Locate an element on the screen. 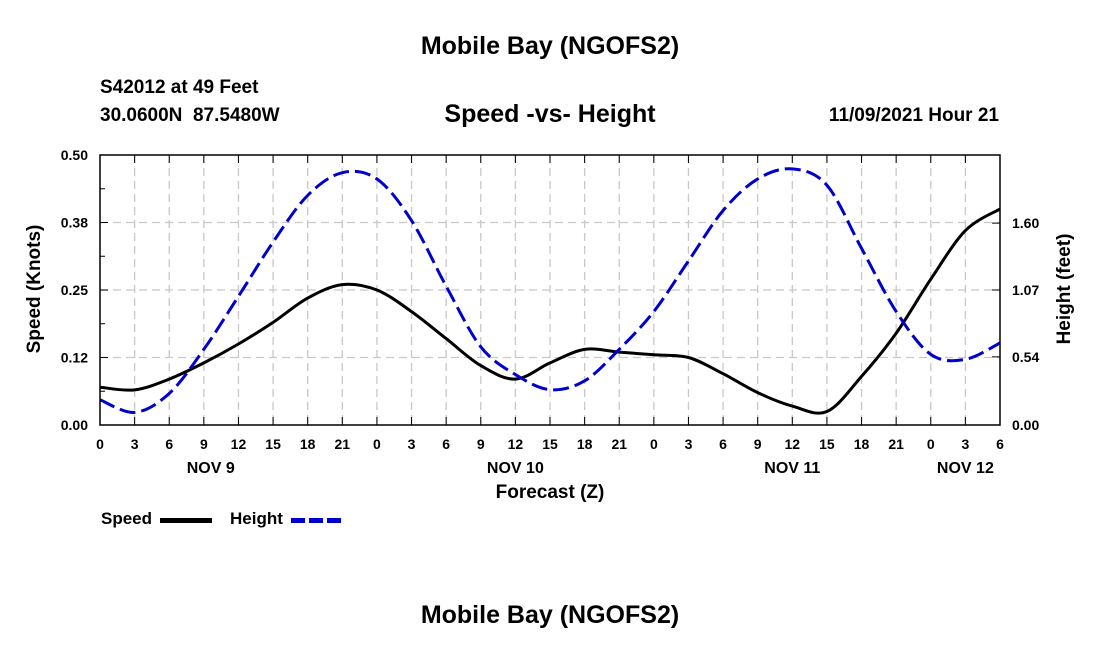 Image resolution: width=1100 pixels, height=650 pixels. right-tick-label: 0.00 is located at coordinates (1025, 425).